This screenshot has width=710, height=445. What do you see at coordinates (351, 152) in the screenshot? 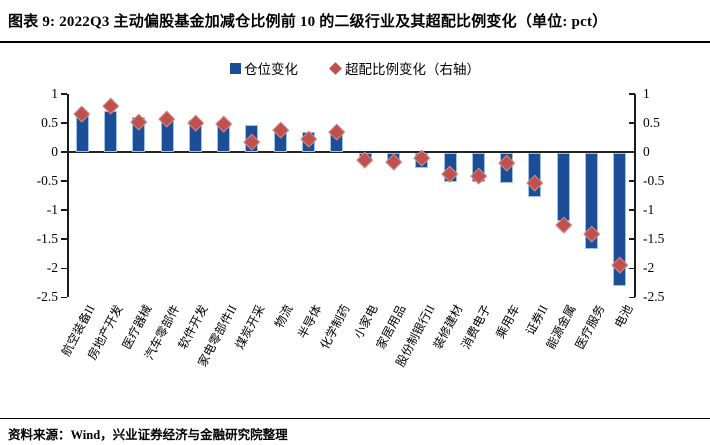
I see `zero-baseline` at bounding box center [351, 152].